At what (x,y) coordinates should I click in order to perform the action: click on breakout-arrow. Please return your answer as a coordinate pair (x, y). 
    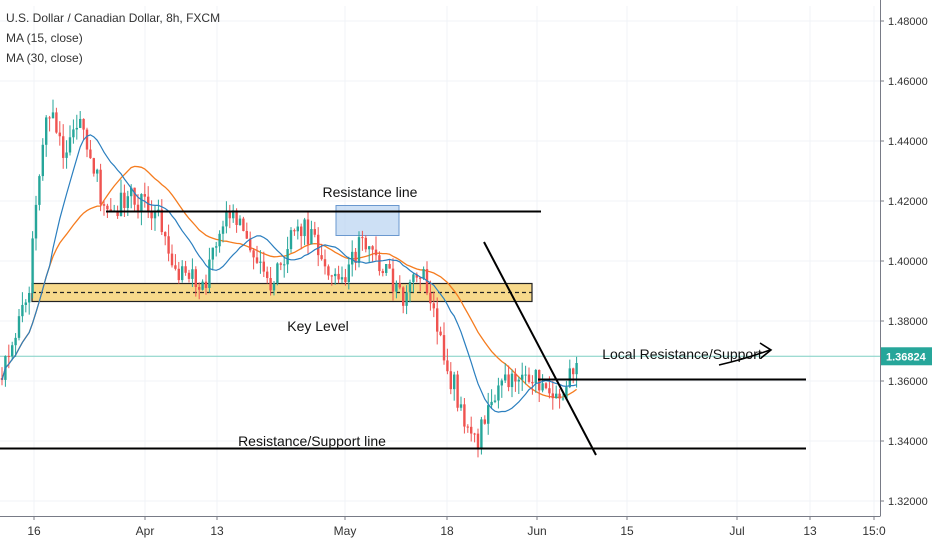
    Looking at the image, I should click on (744, 357).